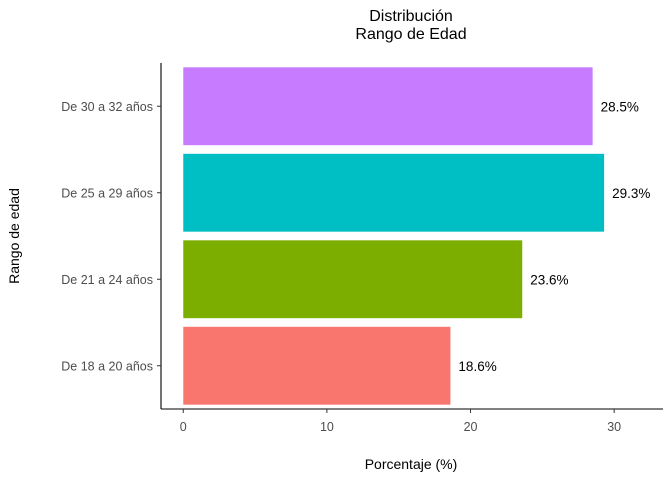  What do you see at coordinates (411, 464) in the screenshot?
I see `x-axis-title: Porcentaje (%)` at bounding box center [411, 464].